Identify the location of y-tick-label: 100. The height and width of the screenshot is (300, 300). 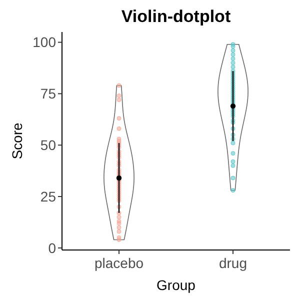
(44, 42).